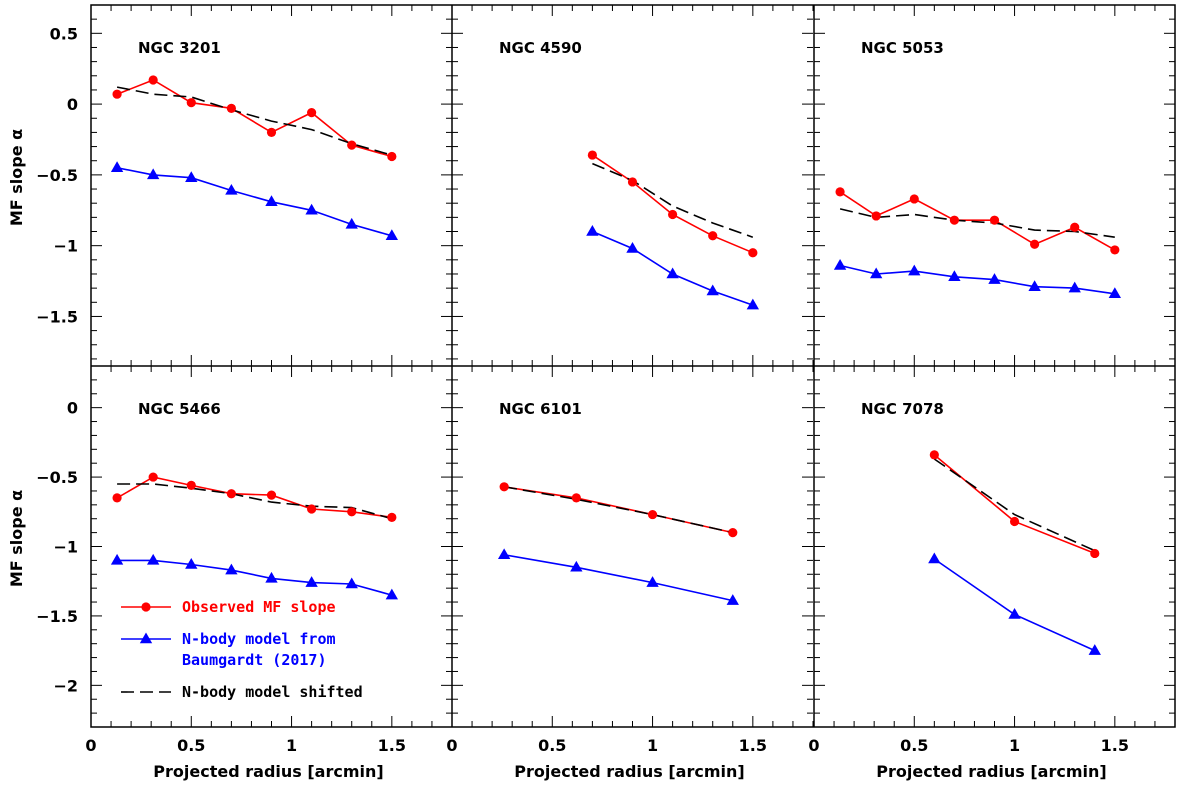  I want to click on legend-observed-marker, so click(146, 607).